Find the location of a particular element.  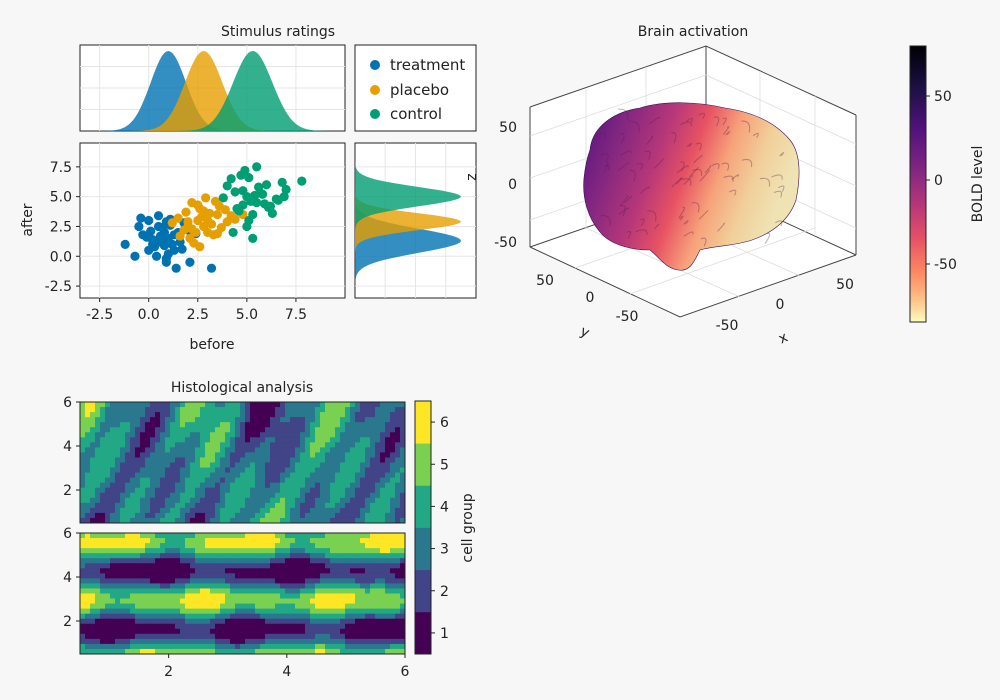

scatter-point-placebo is located at coordinates (198, 205).